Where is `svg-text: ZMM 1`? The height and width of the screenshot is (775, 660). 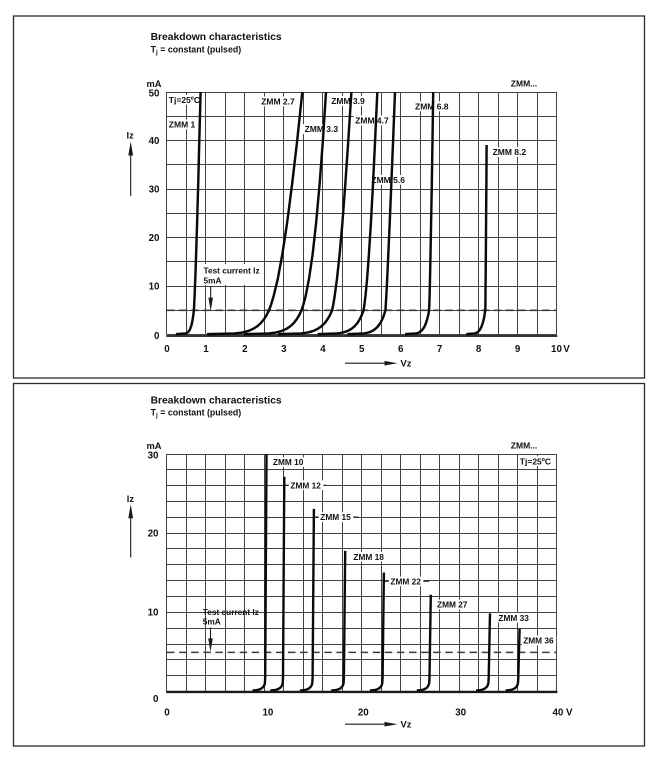
svg-text: ZMM 1 is located at coordinates (182, 125).